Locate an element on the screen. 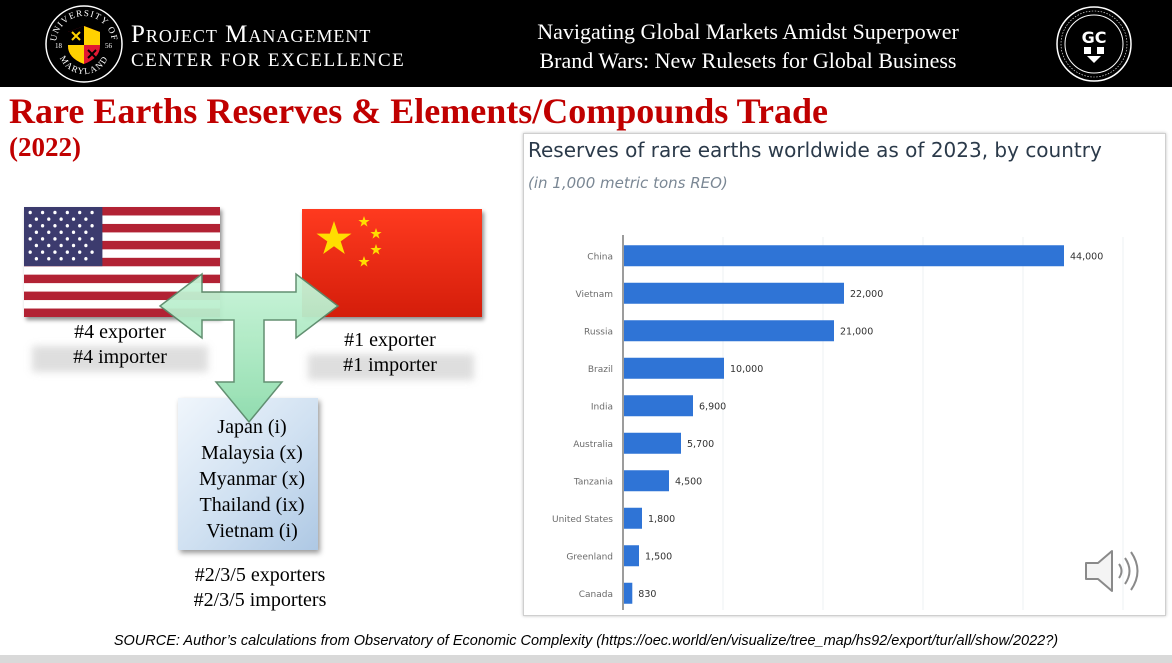 The width and height of the screenshot is (1172, 663). bar-greenland is located at coordinates (631, 556).